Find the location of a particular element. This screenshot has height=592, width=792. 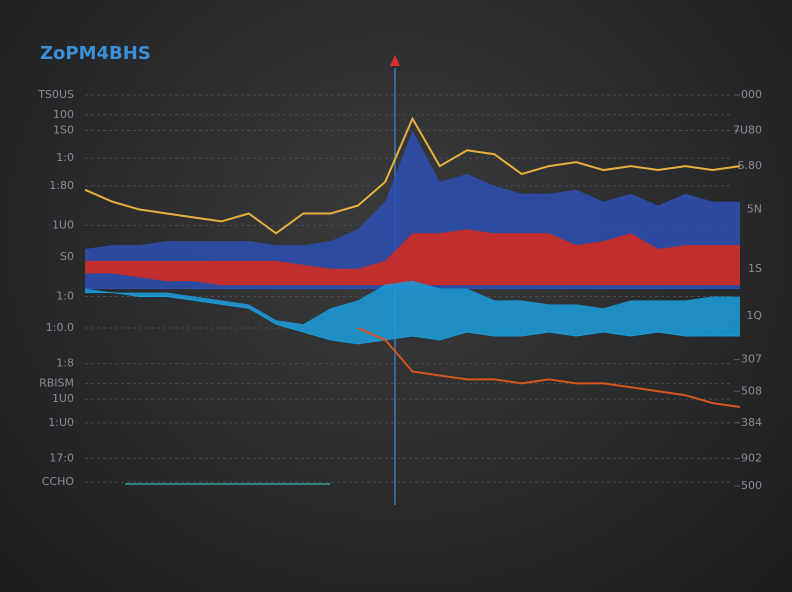

y-tick-label: 1:80 is located at coordinates (61, 185).